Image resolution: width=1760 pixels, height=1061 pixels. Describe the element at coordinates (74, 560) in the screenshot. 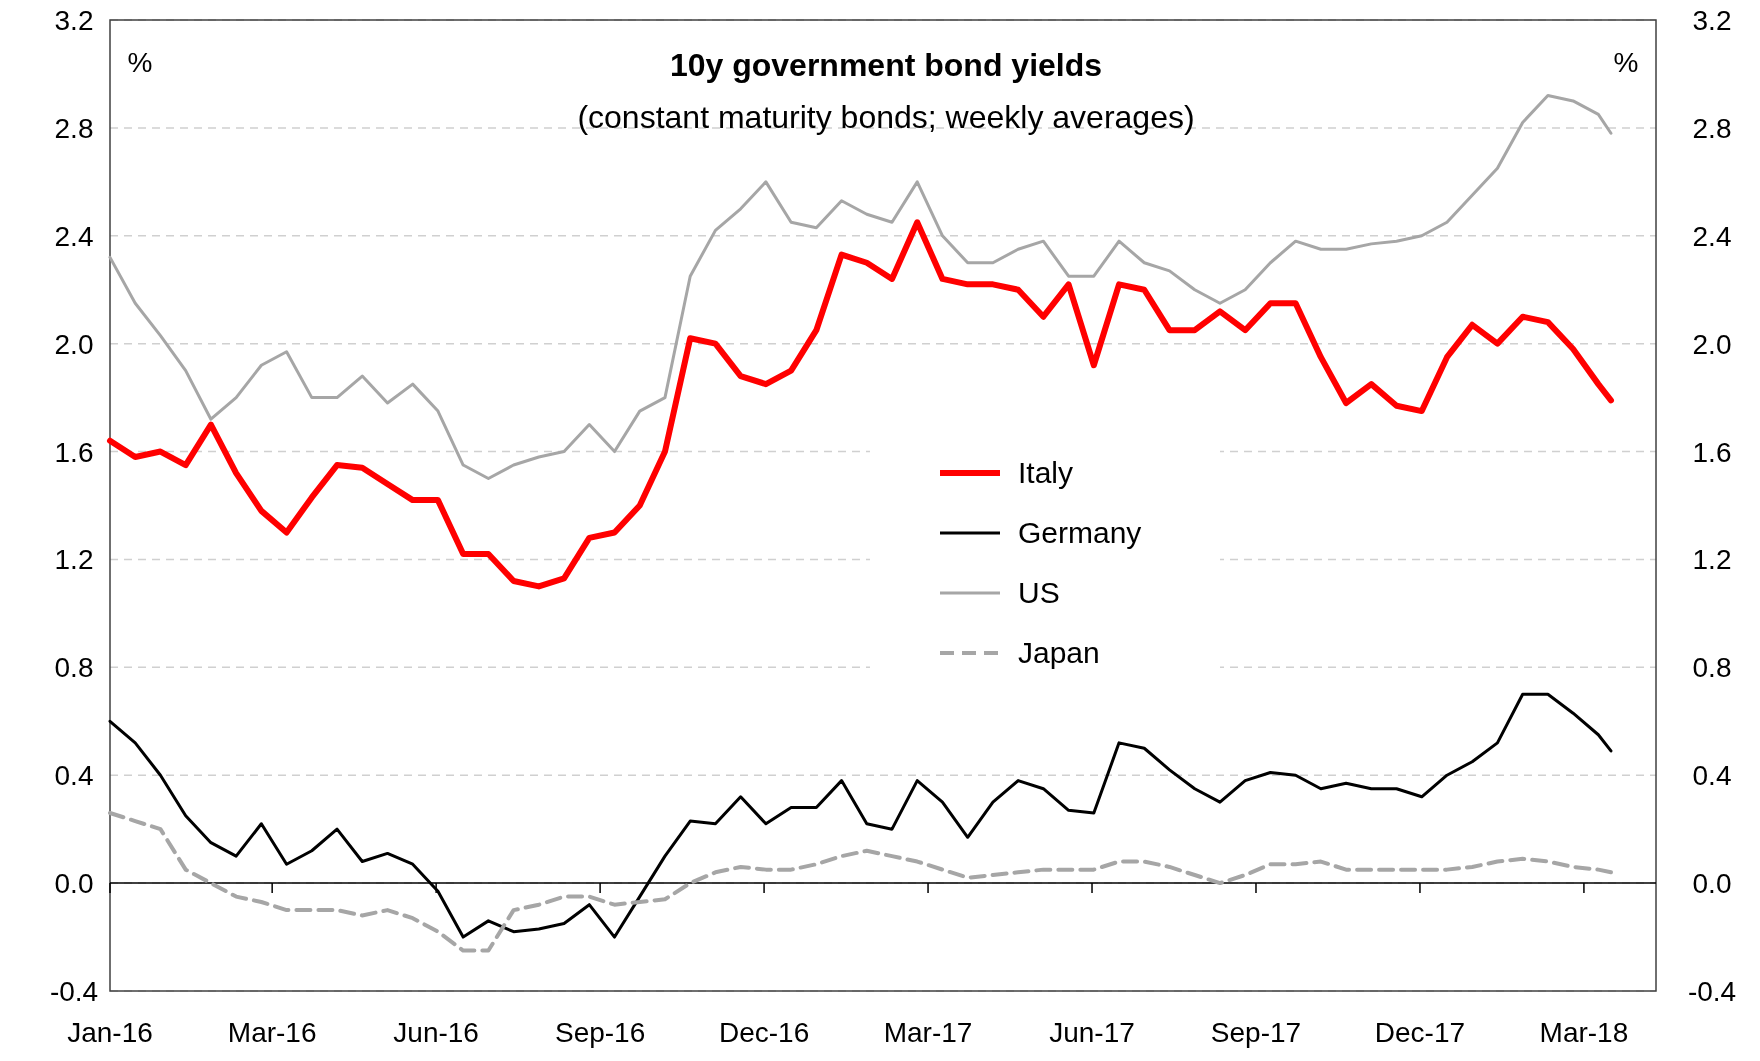

I see `y-tick-label: 1.2` at that location.